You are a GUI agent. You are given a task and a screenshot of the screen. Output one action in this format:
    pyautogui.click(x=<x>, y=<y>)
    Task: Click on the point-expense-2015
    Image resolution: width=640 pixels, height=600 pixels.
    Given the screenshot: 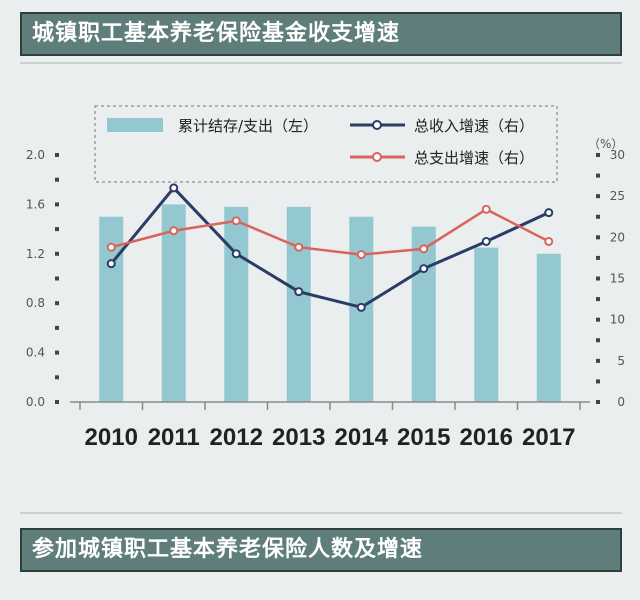 What is the action you would take?
    pyautogui.click(x=424, y=249)
    